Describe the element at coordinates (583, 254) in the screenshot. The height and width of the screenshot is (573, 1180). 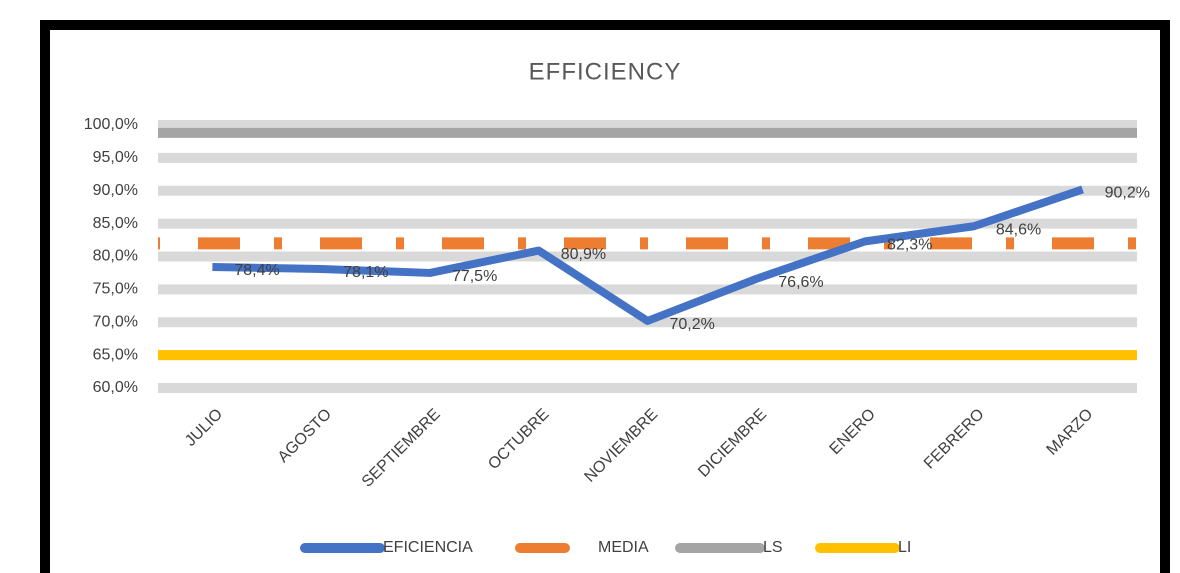
I see `data-label: 80,9%` at that location.